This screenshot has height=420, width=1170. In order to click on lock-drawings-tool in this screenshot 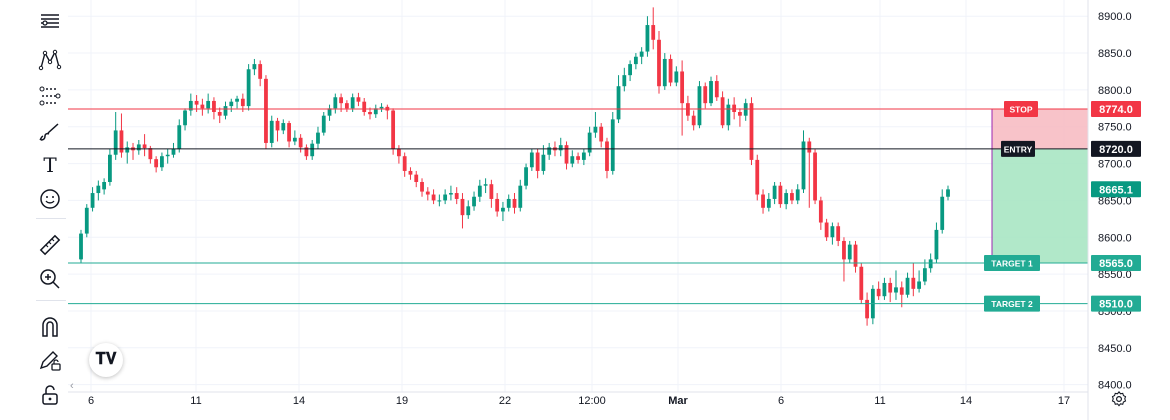, I will do `click(50, 361)`.